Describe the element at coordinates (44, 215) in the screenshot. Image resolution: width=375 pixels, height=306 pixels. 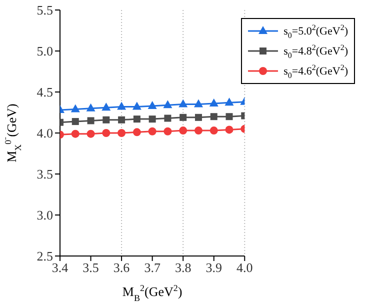
I see `y-tick-label: 3.0` at that location.